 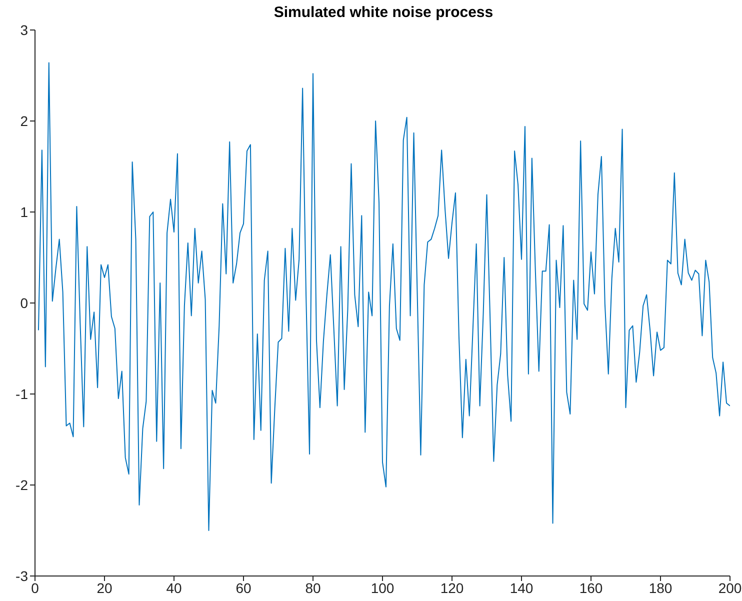 I want to click on y-tick-label: 3, so click(x=24, y=30).